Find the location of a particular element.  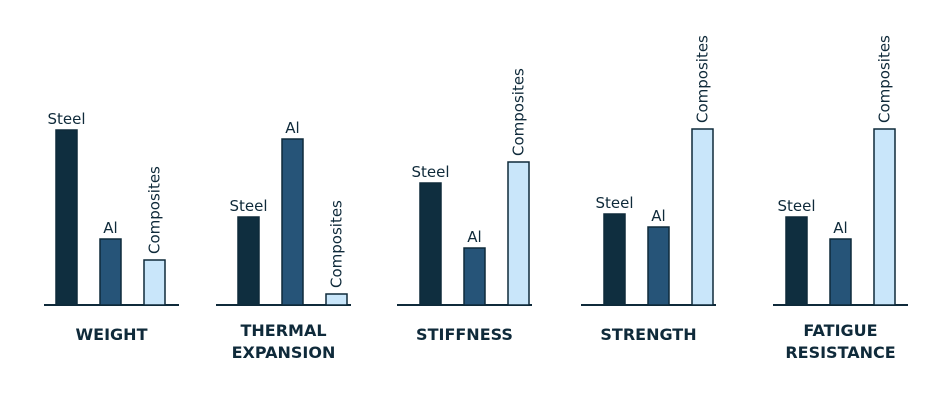

bar-fatigue-resistance-composites is located at coordinates (884, 217).